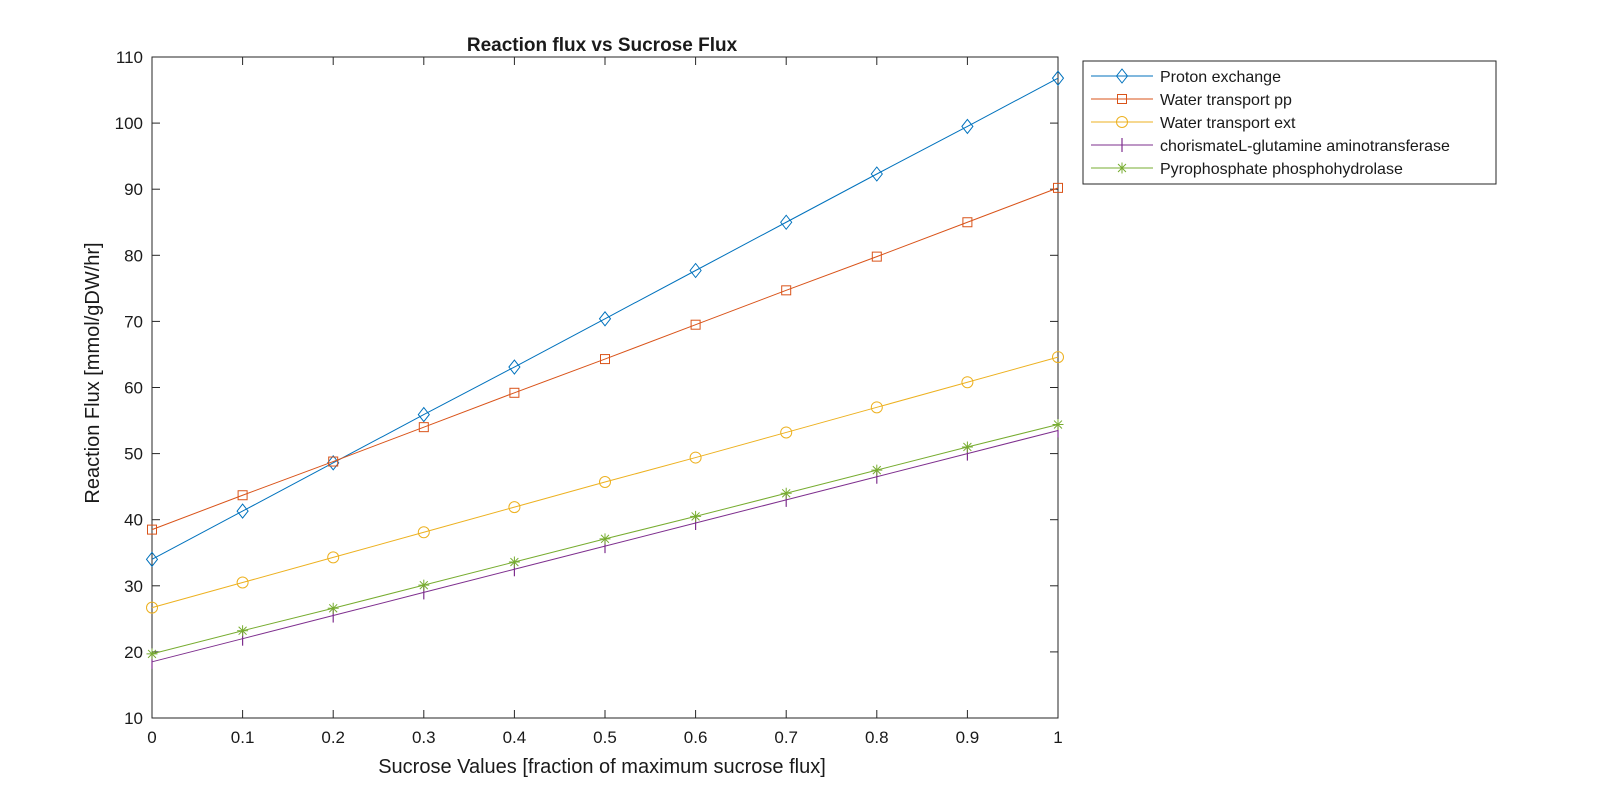  Describe the element at coordinates (1305, 146) in the screenshot. I see `legend-entry-label: chorismateL-glutamine aminotransferase` at that location.